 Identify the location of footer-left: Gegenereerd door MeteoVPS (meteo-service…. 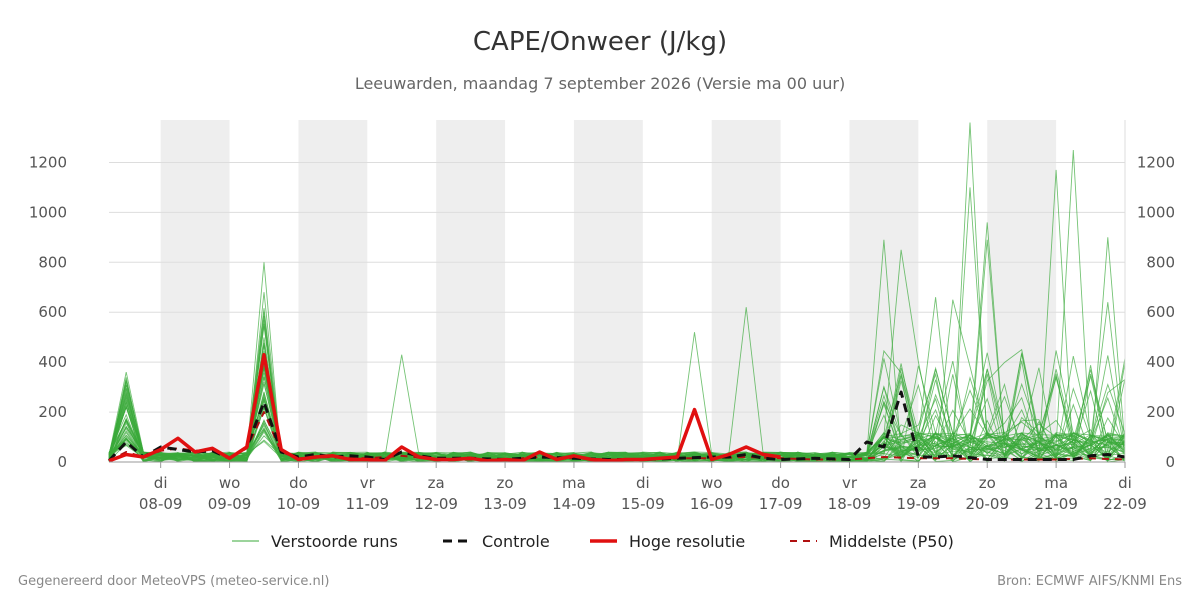
(173, 581).